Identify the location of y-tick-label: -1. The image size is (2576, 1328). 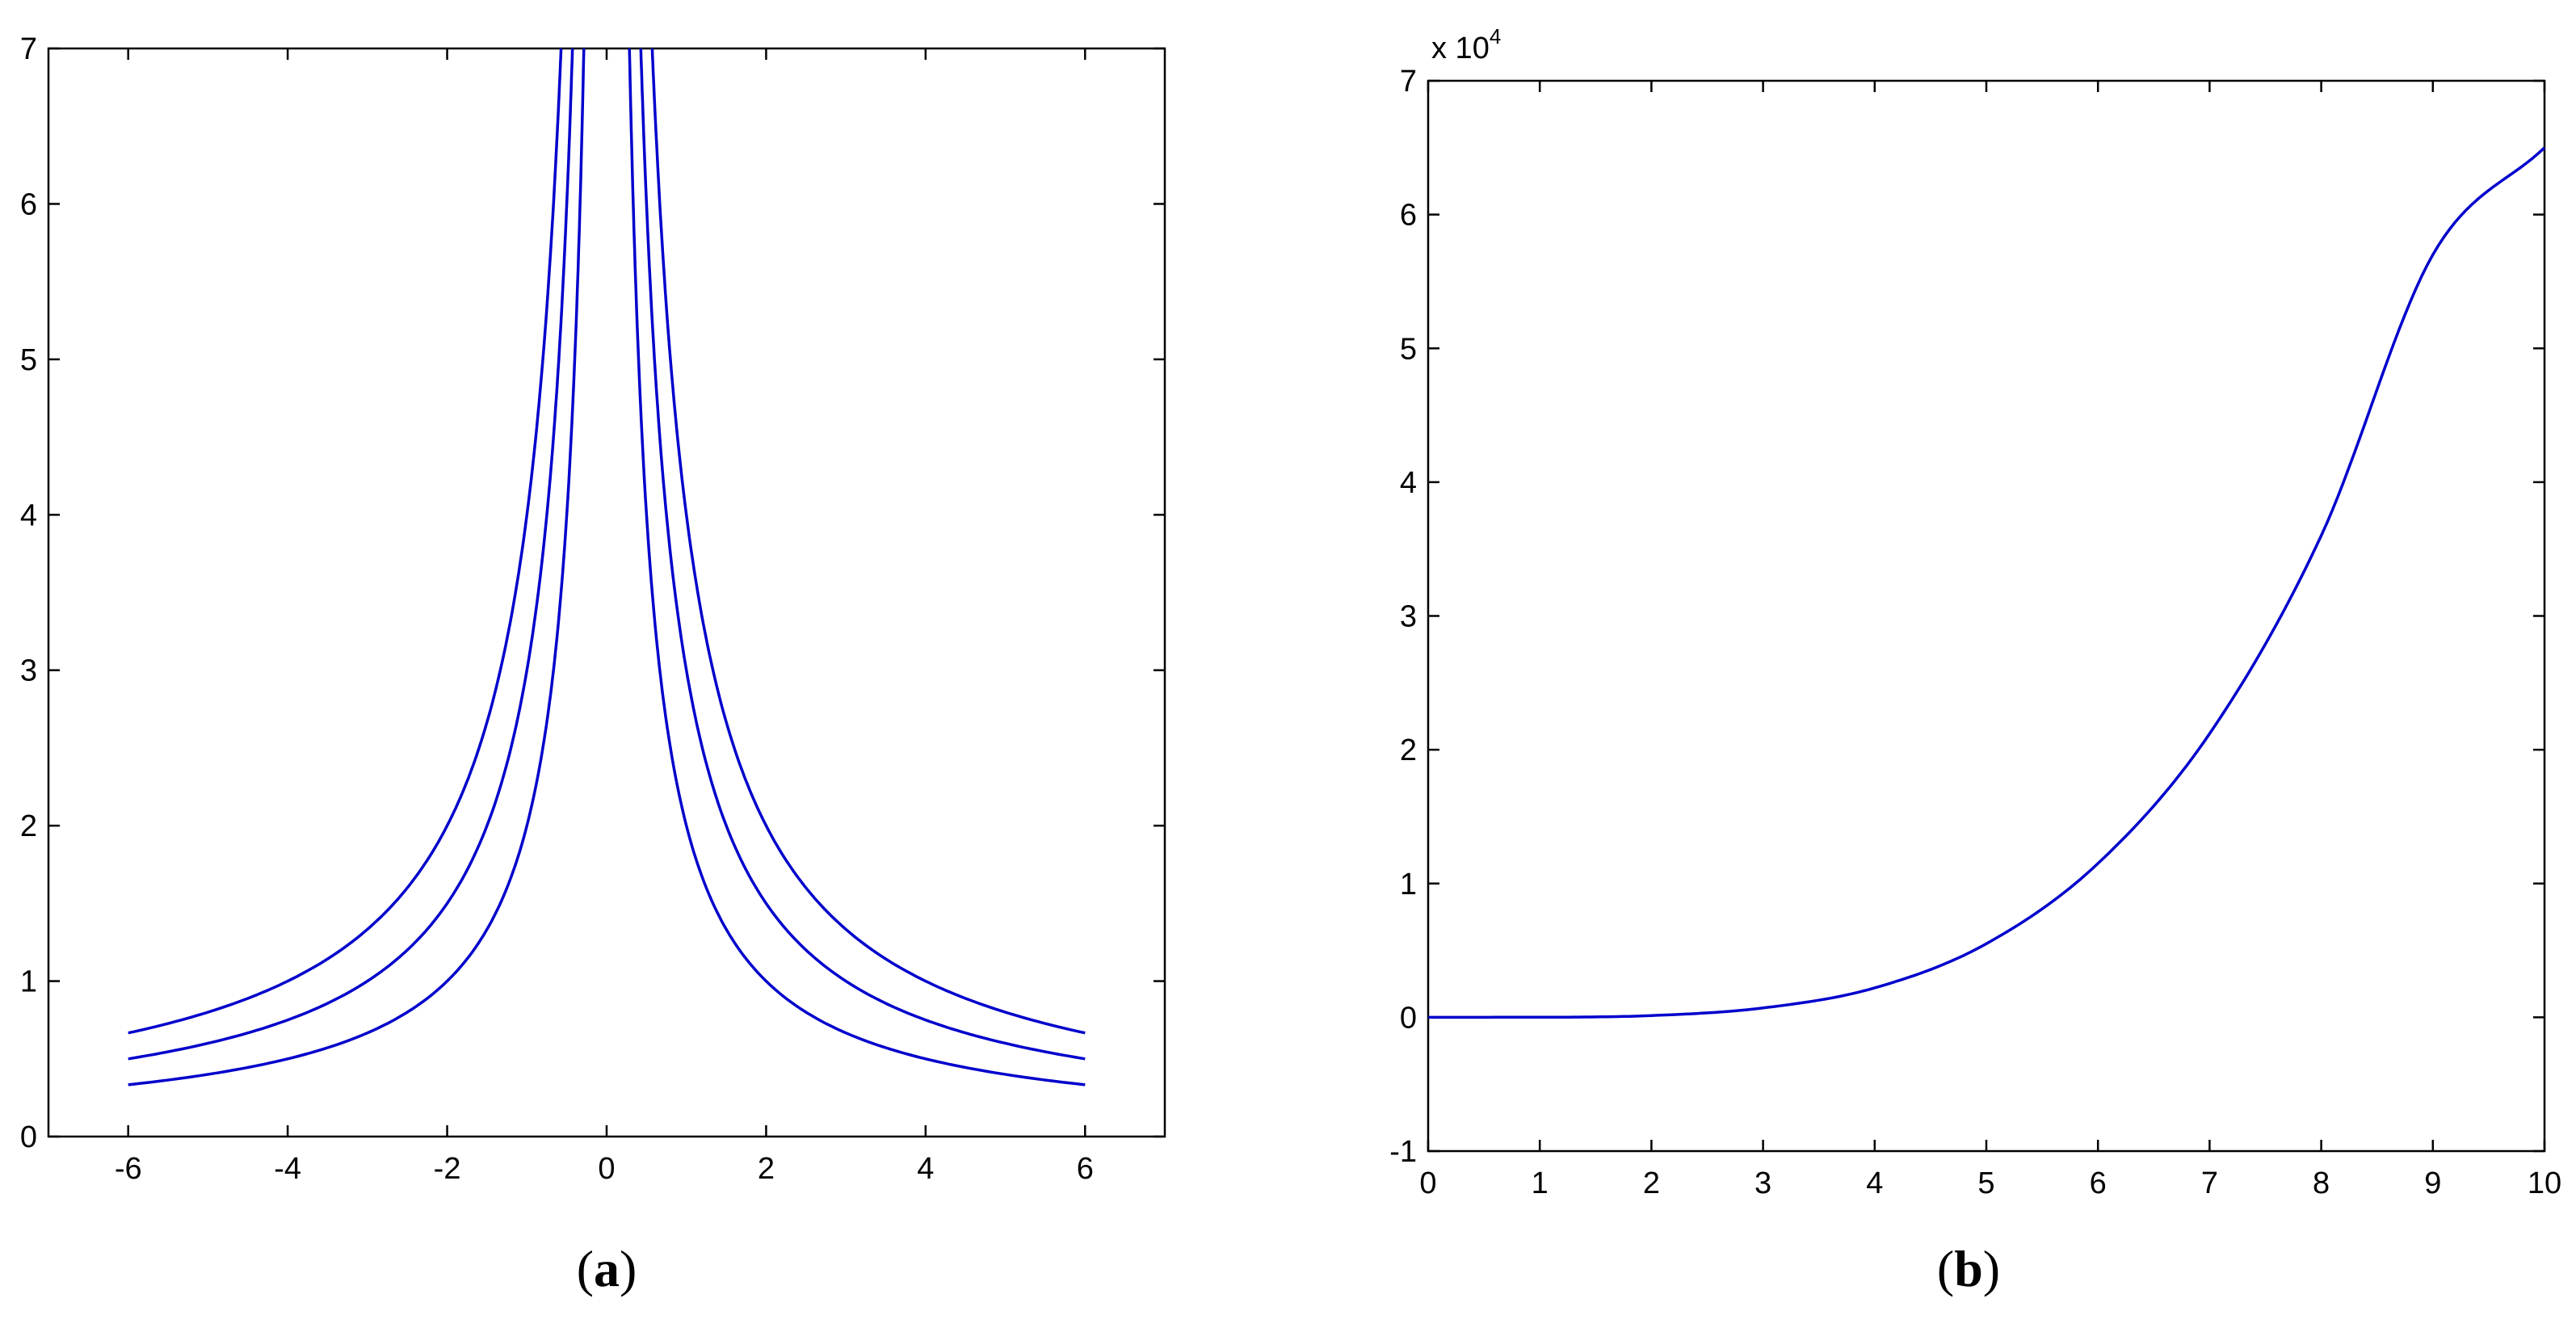
(1403, 1152).